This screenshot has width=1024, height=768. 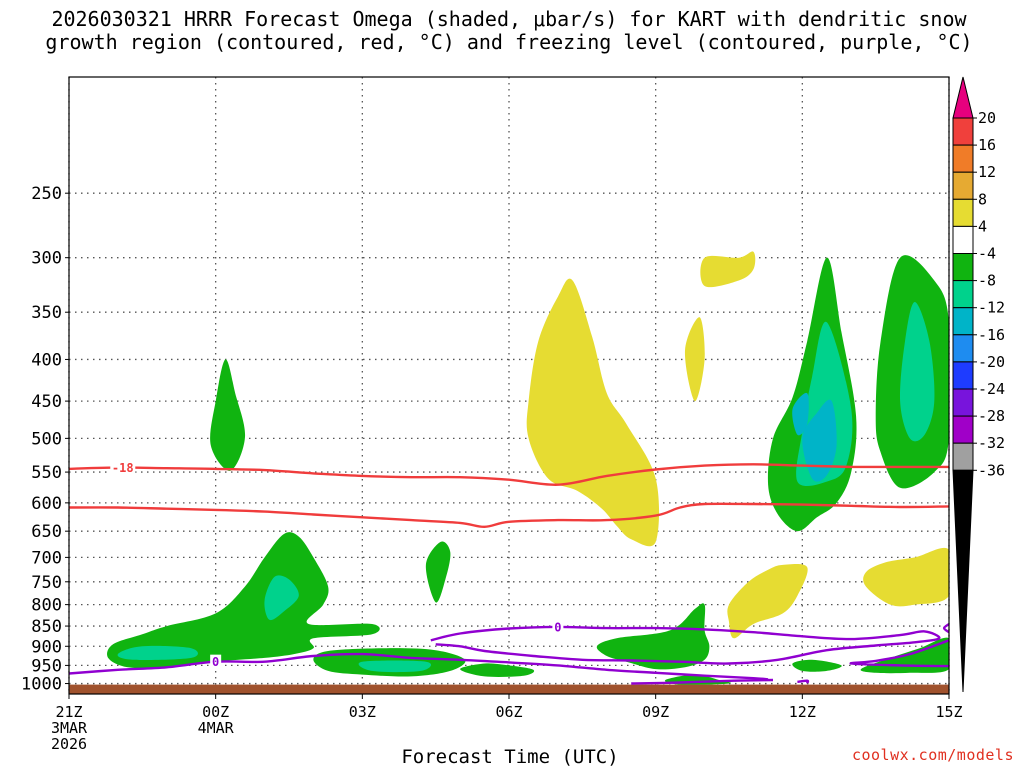 I want to click on x-tick-label-6-0: 03Z, so click(x=362, y=712).